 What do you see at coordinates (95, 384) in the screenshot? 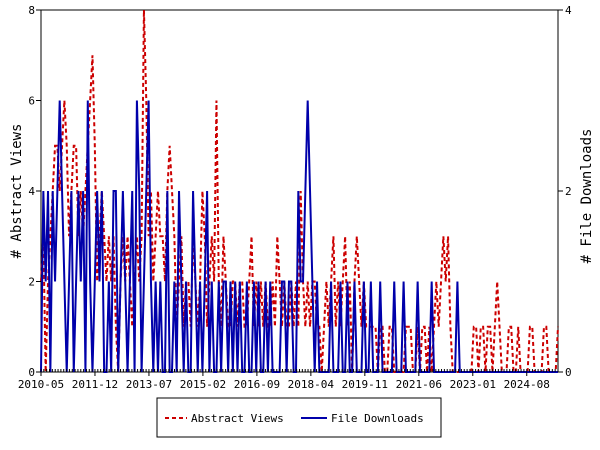
I see `x-tick-label: 2011-12` at bounding box center [95, 384].